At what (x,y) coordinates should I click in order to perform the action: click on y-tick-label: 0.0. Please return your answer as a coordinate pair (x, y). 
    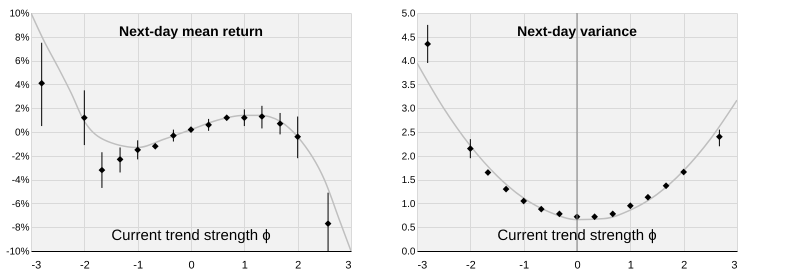
    Looking at the image, I should click on (409, 252).